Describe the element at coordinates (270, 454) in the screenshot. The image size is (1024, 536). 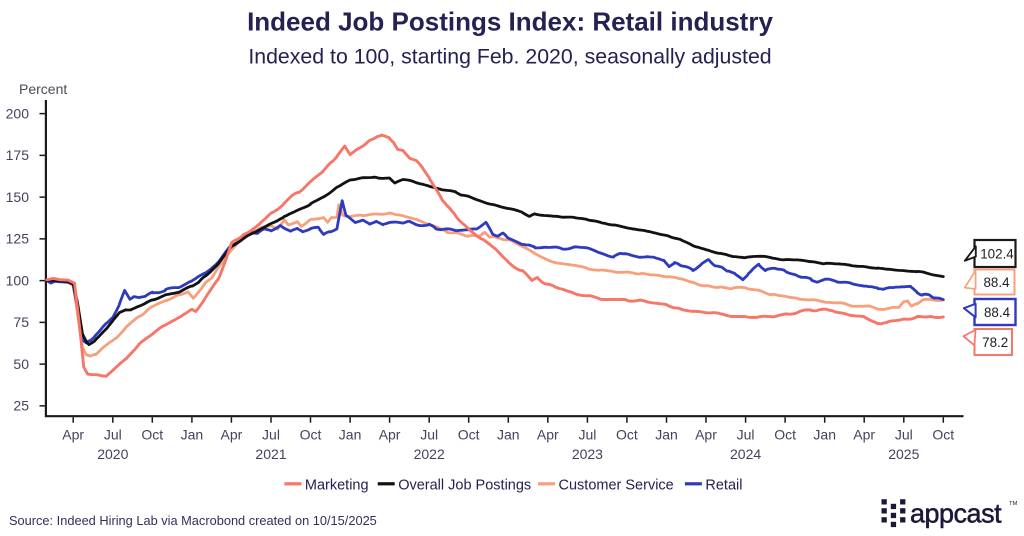
I see `svg-text: 2021` at that location.